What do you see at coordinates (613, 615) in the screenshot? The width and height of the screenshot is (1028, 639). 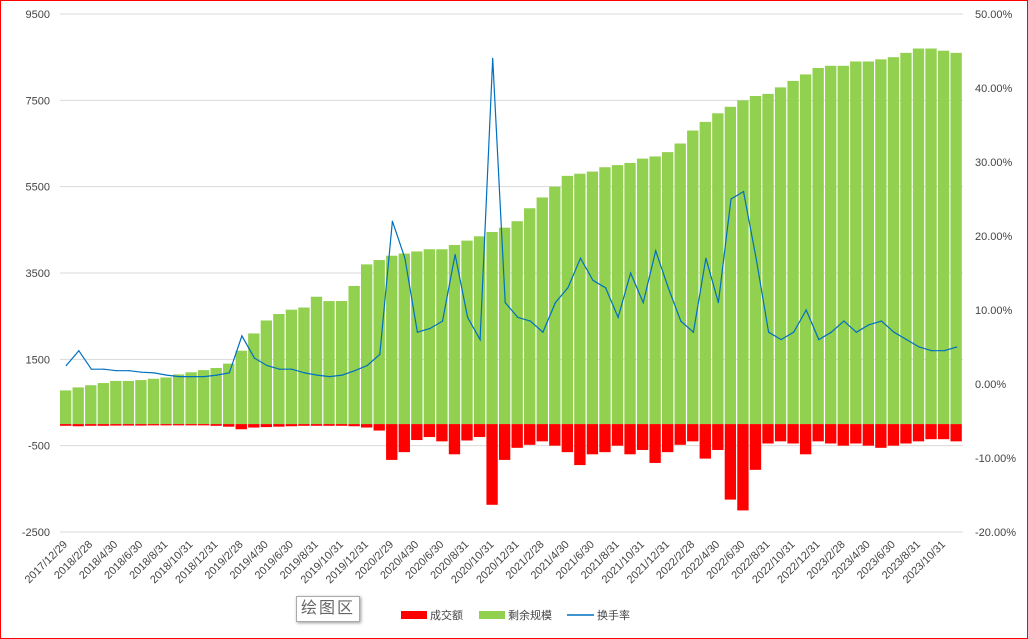 I see `legend-label-turnover: 换手率` at bounding box center [613, 615].